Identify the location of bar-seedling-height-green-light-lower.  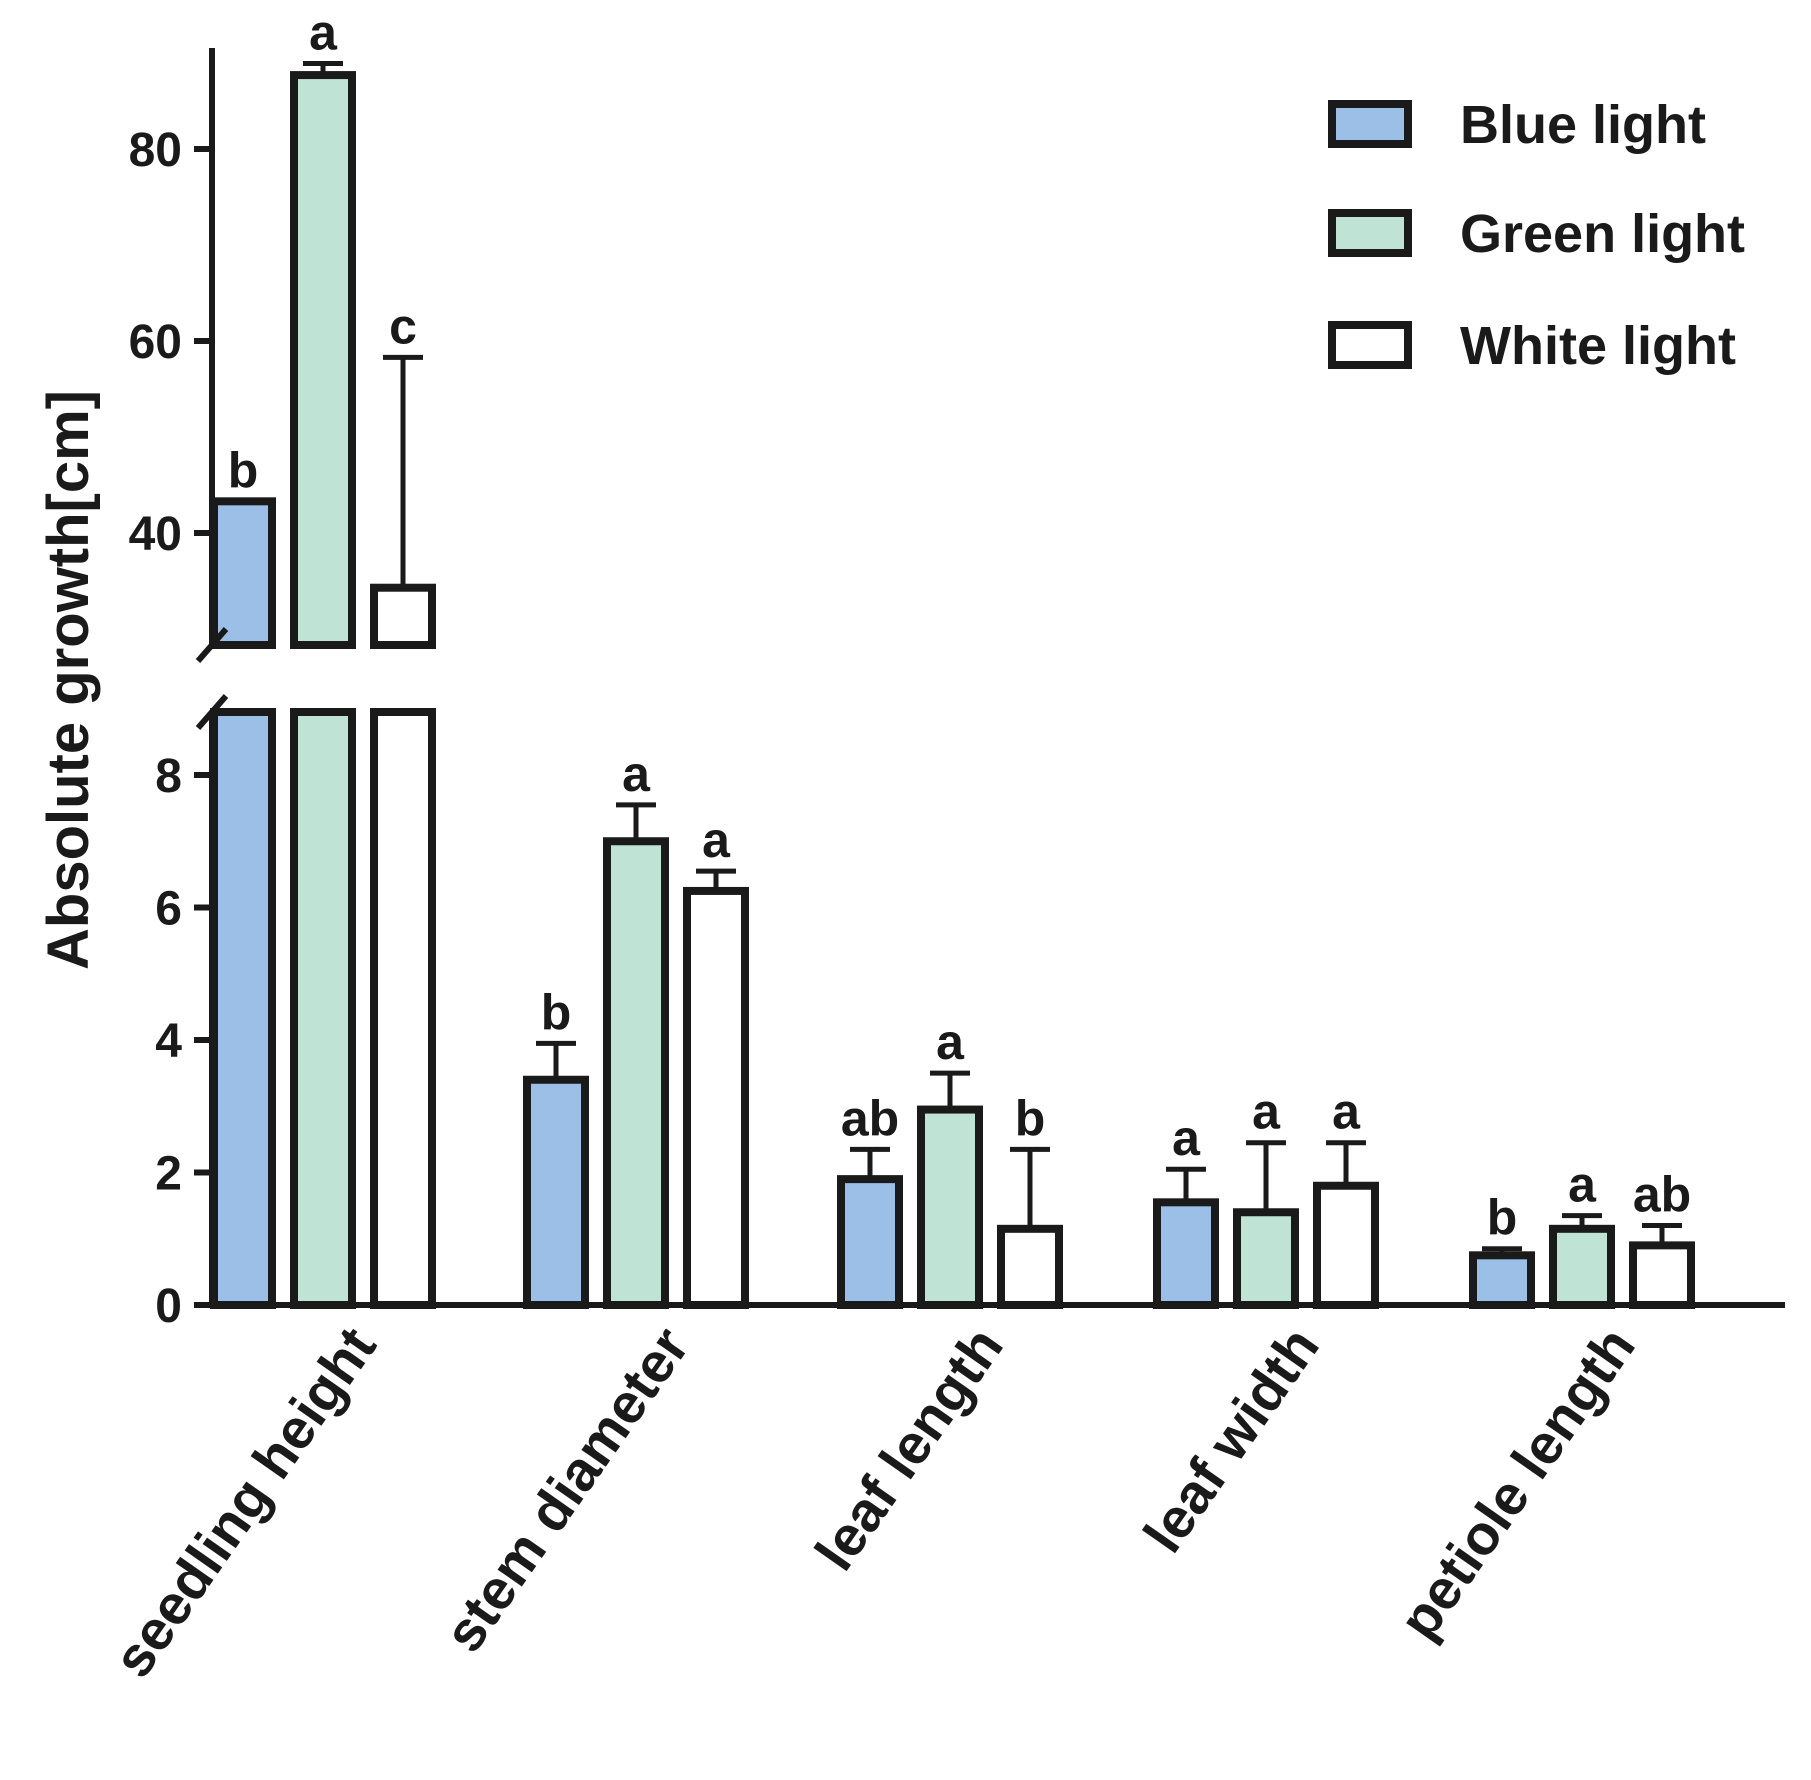
(323, 1008).